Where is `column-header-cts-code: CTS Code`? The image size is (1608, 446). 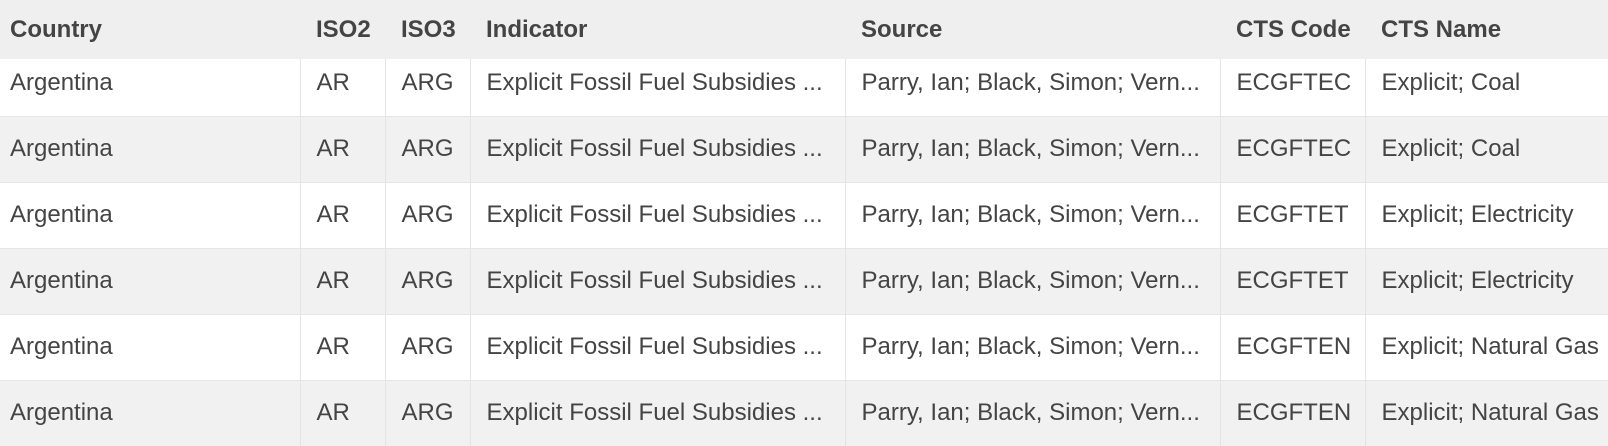 column-header-cts-code: CTS Code is located at coordinates (1293, 29).